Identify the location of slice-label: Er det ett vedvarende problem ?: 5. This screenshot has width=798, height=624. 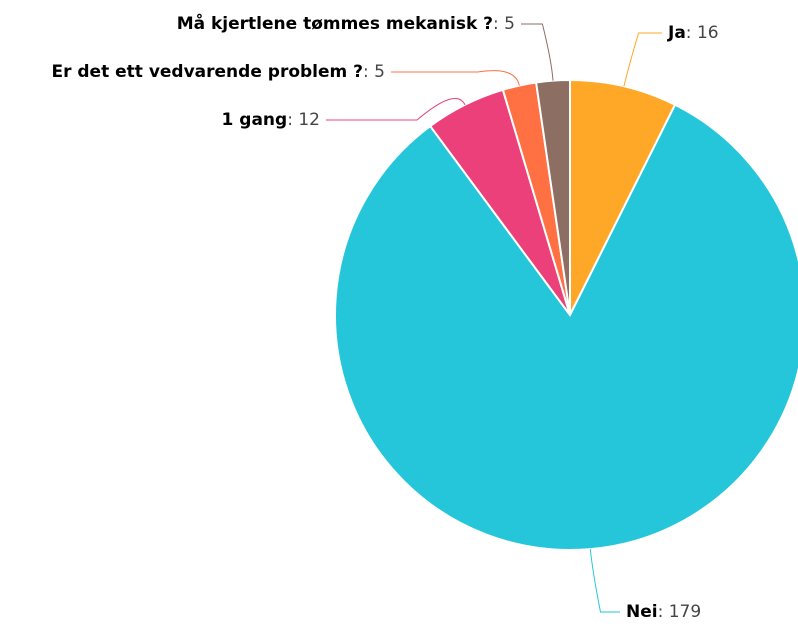
(218, 72).